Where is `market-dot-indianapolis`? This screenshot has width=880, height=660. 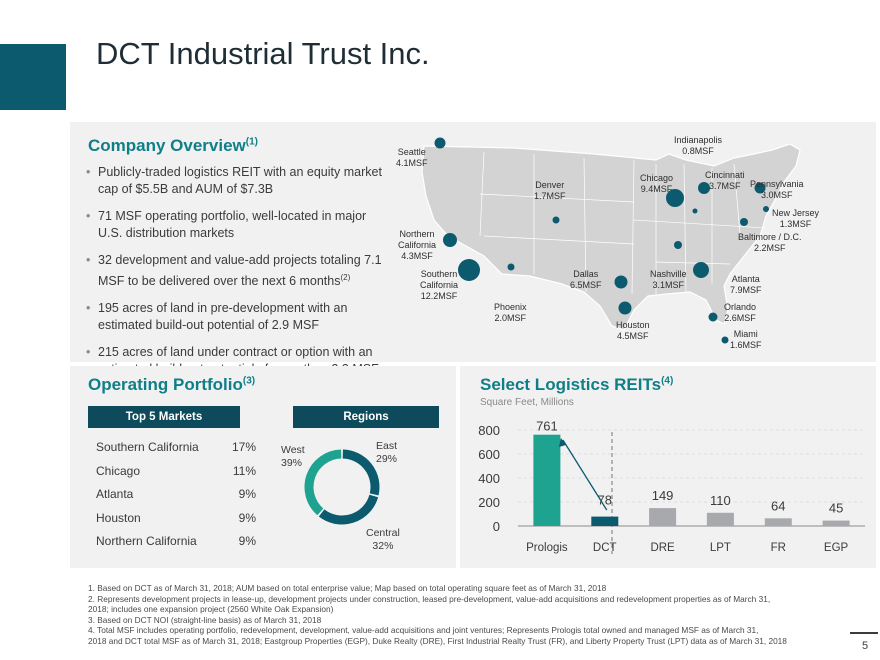 market-dot-indianapolis is located at coordinates (695, 211).